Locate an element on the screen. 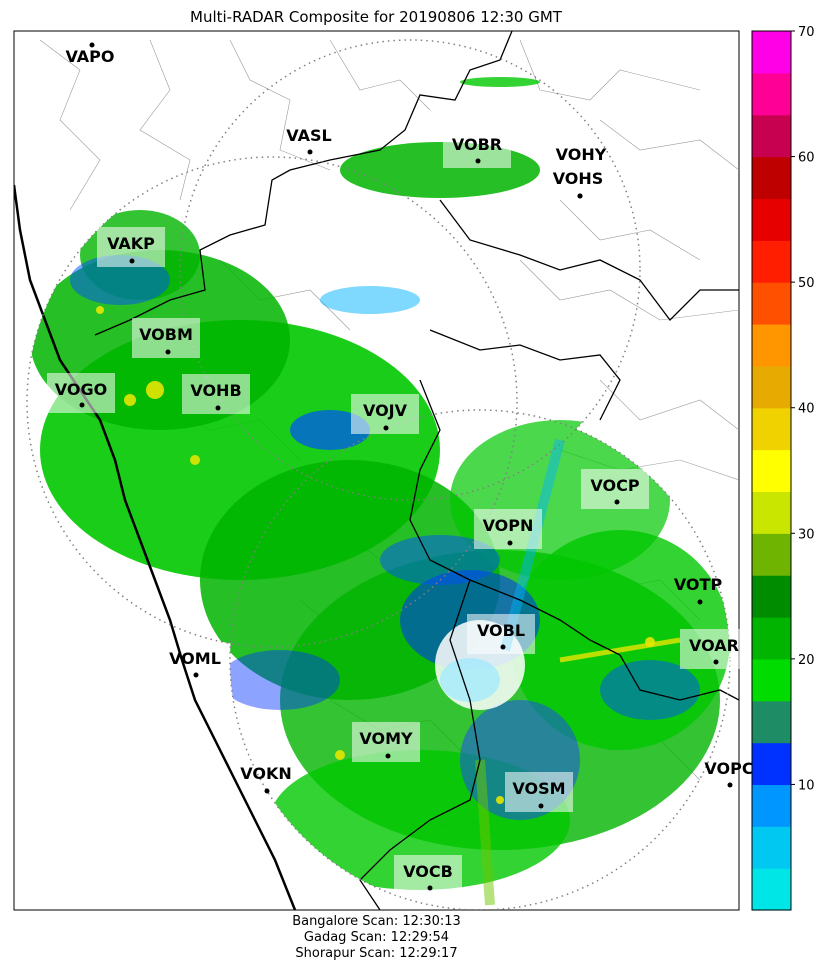 This screenshot has height=972, width=825. colorbar: 10 20 30 40 50 60 70 is located at coordinates (783, 468).